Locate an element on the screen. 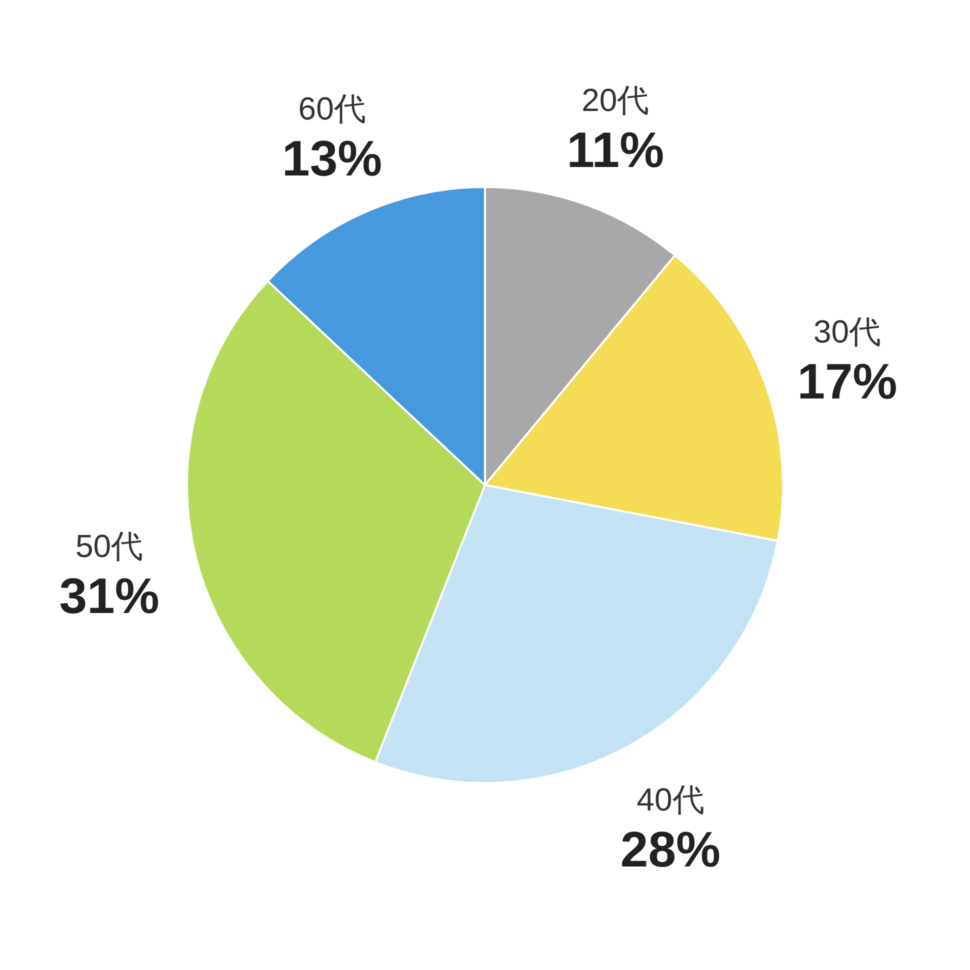  data-label: 11% is located at coordinates (615, 150).